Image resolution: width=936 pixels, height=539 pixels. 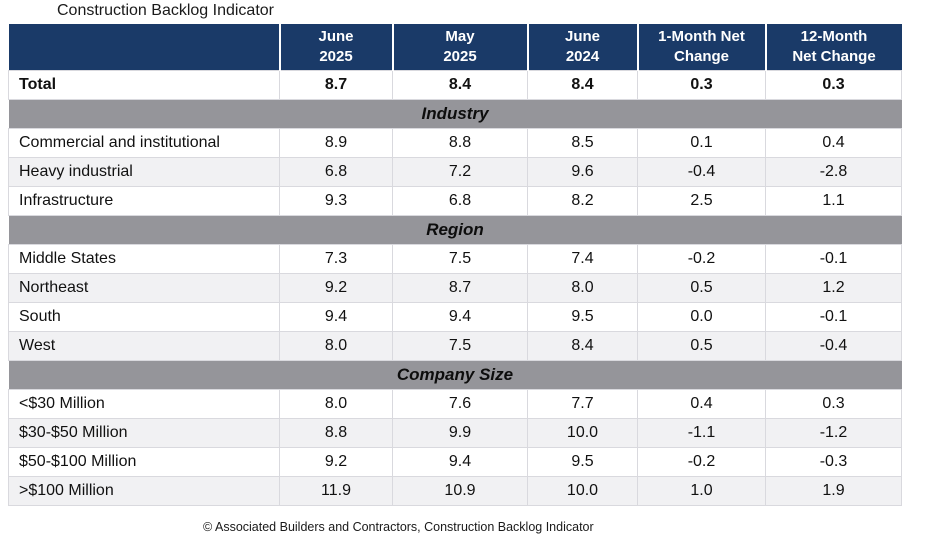 I want to click on table-row: >$100 Million 11.9 10.9 10.0 1.0 1.9, so click(x=455, y=490).